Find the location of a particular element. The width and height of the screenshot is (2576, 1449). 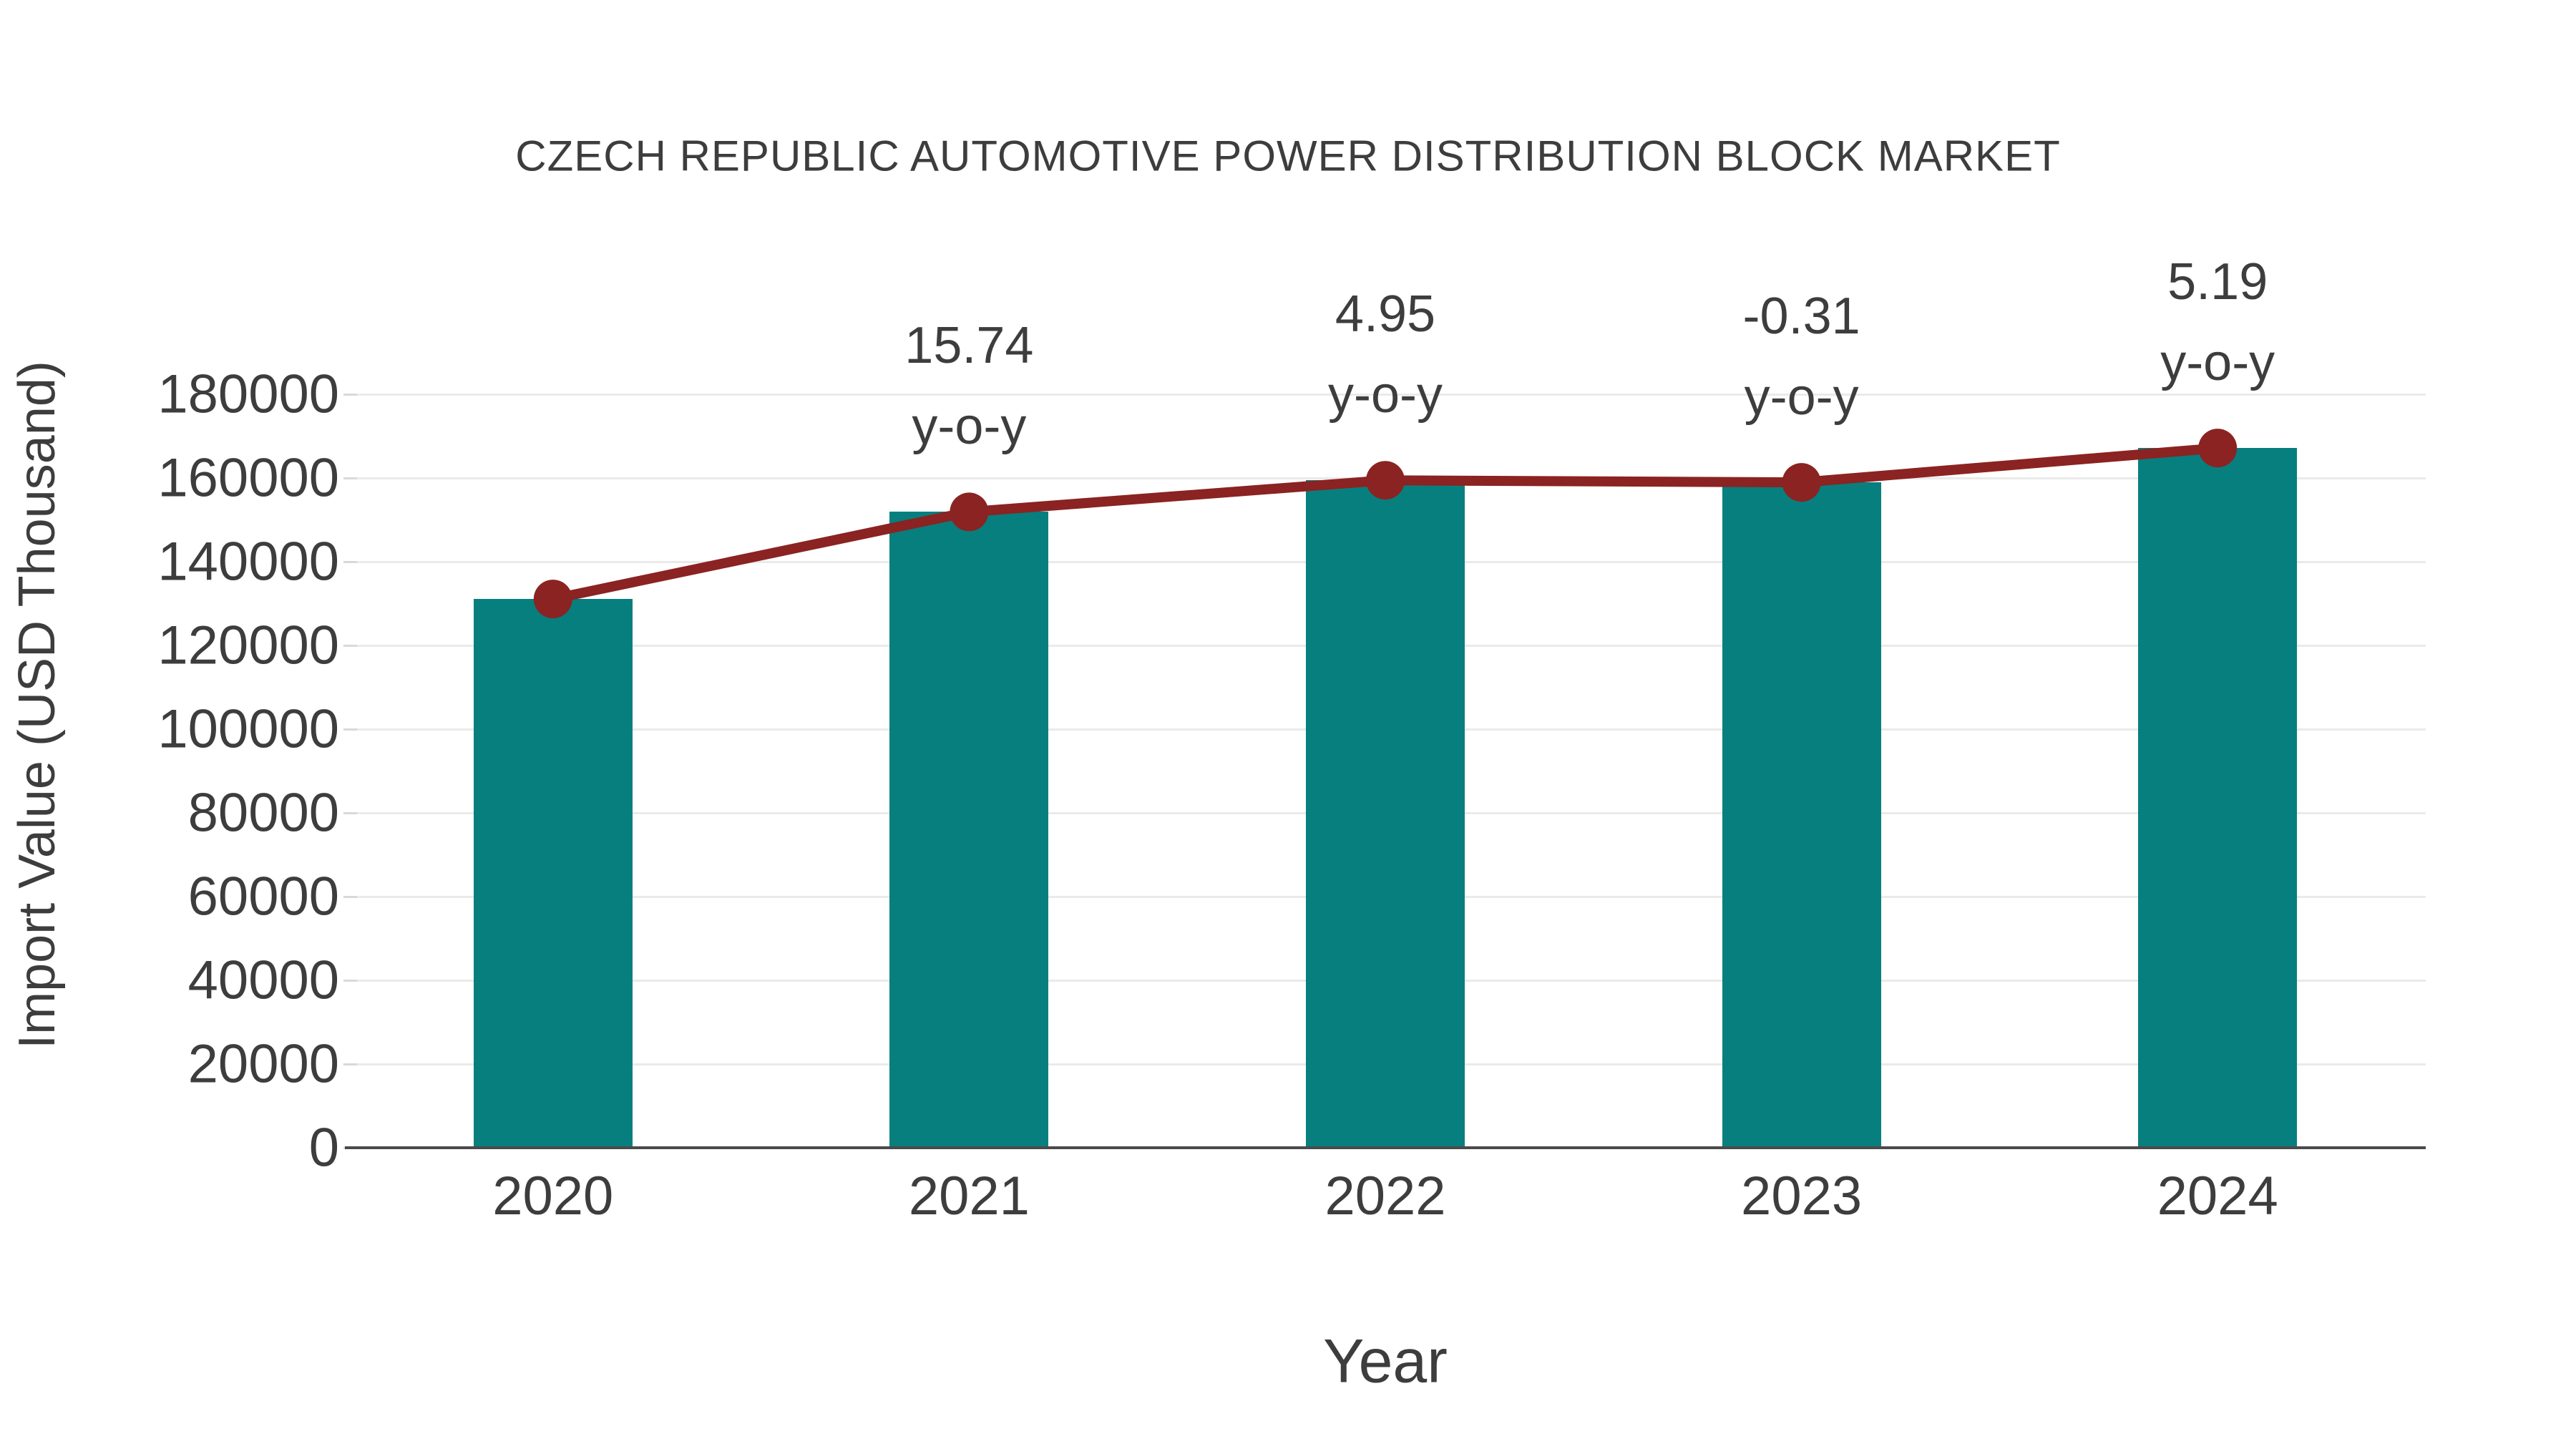

x-tick-label-2022: 2022 is located at coordinates (1385, 1196).